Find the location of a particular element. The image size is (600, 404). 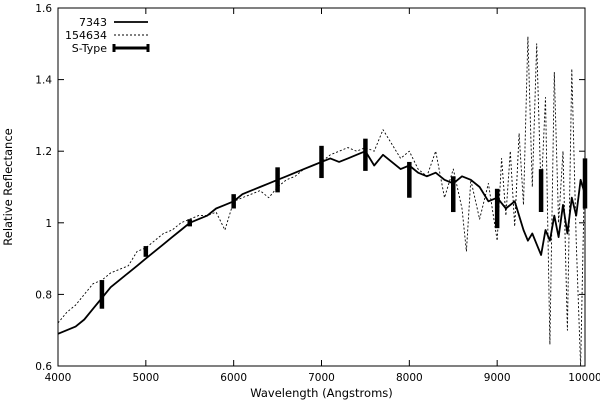

y-tick-label: 1 is located at coordinates (48, 224).